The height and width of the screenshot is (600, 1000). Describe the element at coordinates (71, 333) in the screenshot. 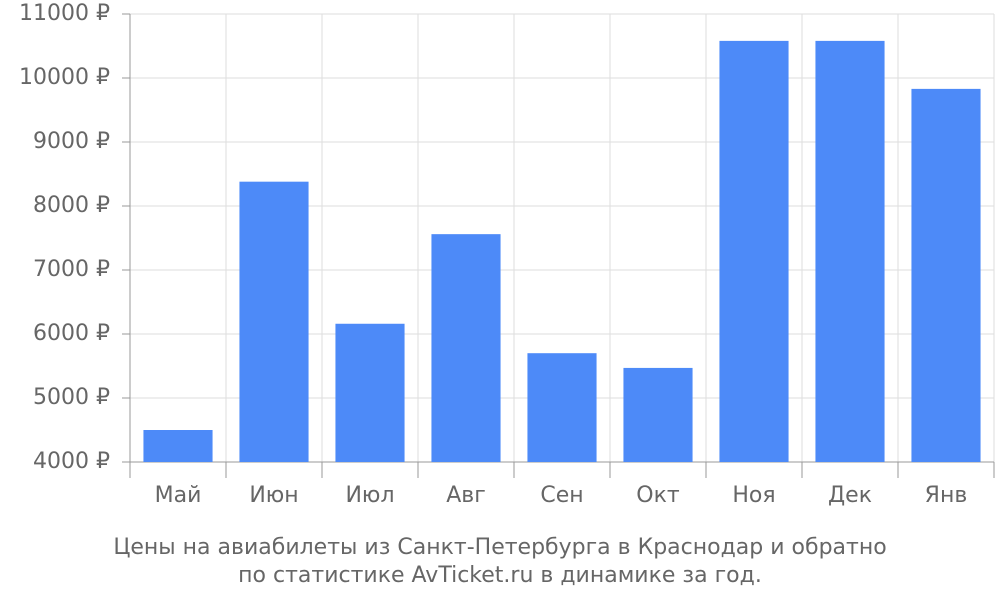

I see `y-tick-label: 6000 ₽` at that location.